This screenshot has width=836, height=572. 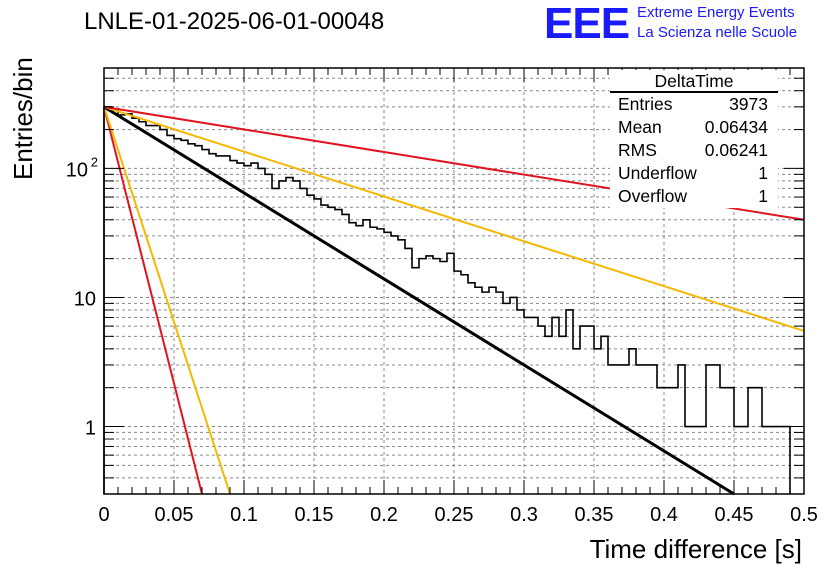 I want to click on y-tick-exponent: 2, so click(x=94, y=161).